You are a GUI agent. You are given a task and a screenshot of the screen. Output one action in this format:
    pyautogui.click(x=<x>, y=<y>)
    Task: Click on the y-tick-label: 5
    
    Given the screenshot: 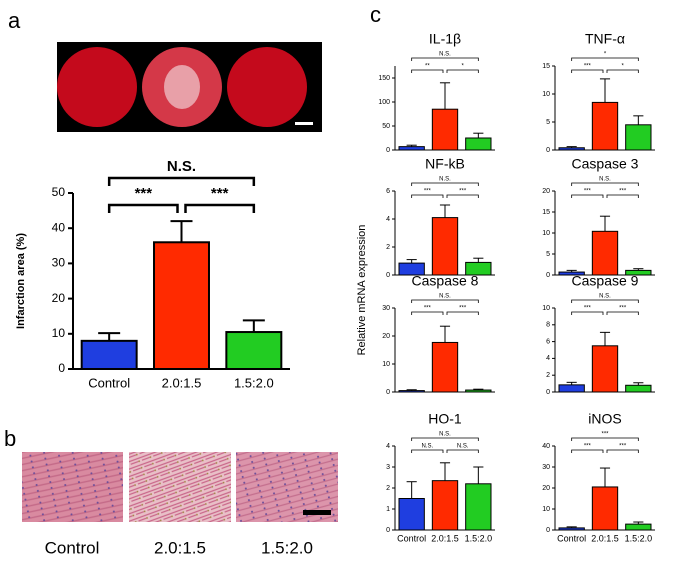 What is the action you would take?
    pyautogui.click(x=548, y=122)
    